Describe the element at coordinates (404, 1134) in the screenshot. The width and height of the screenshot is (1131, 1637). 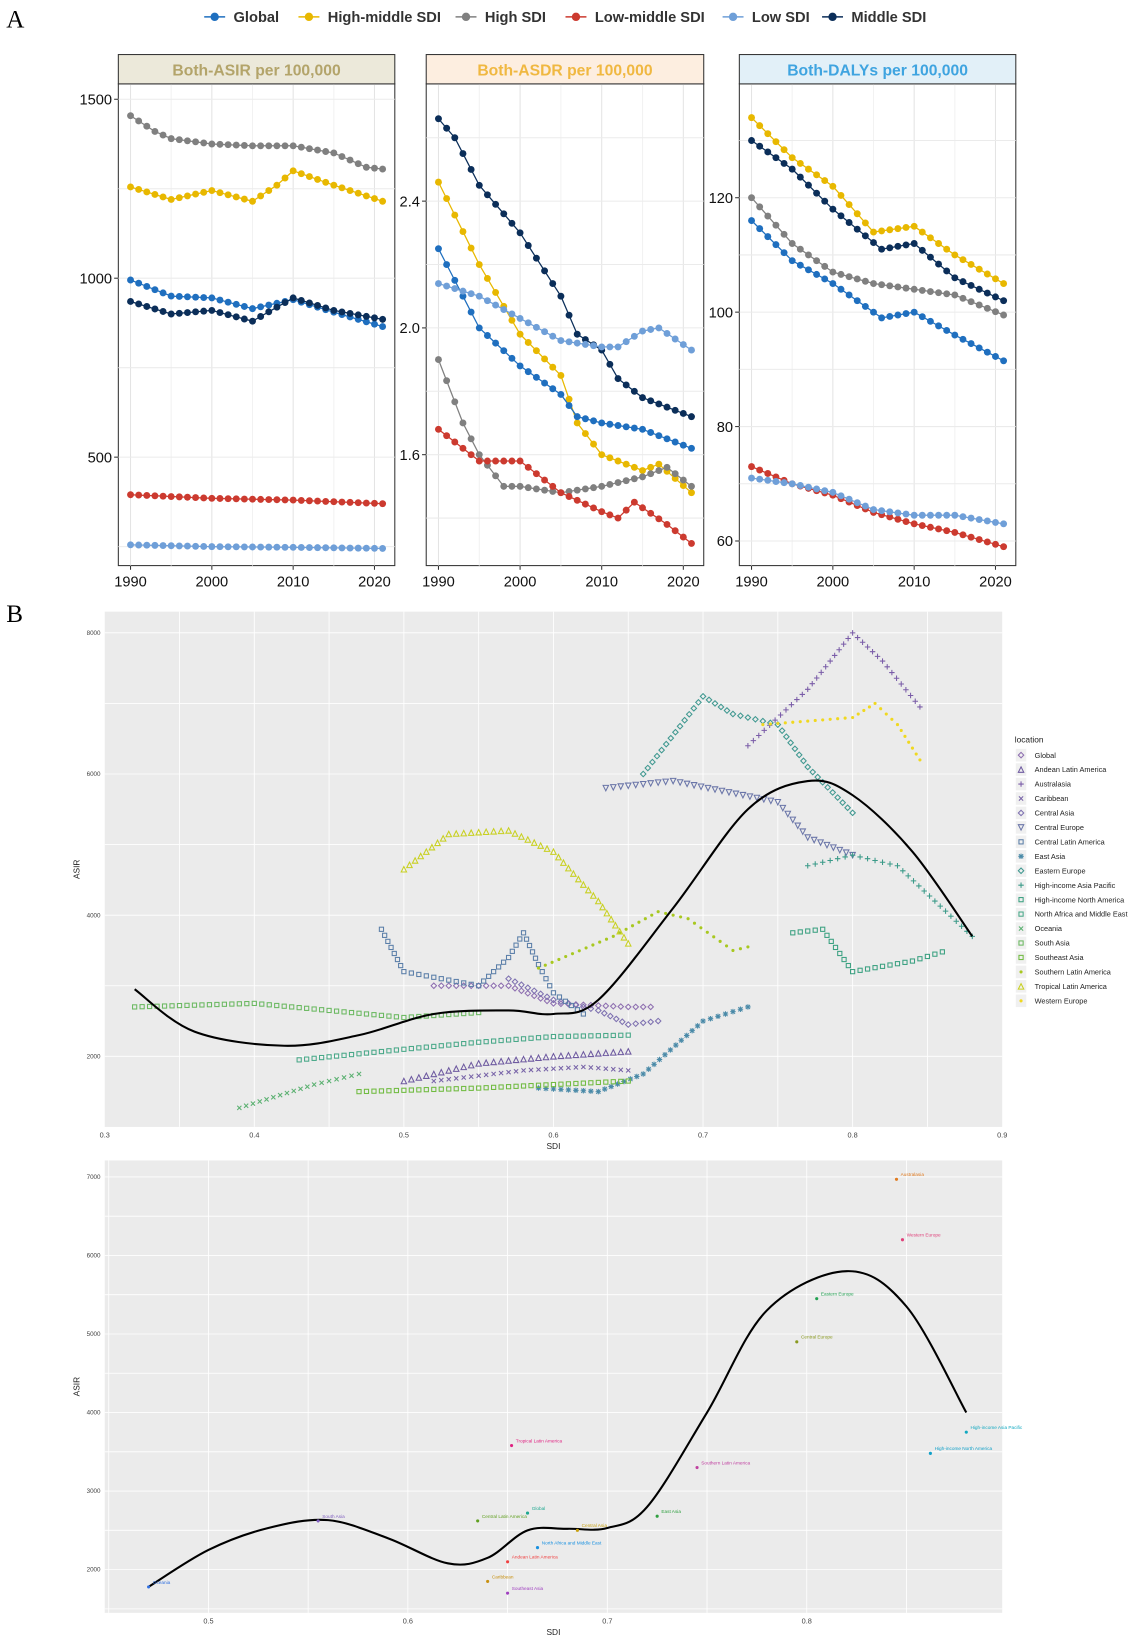
I see `x-tick-label: 0.5` at that location.